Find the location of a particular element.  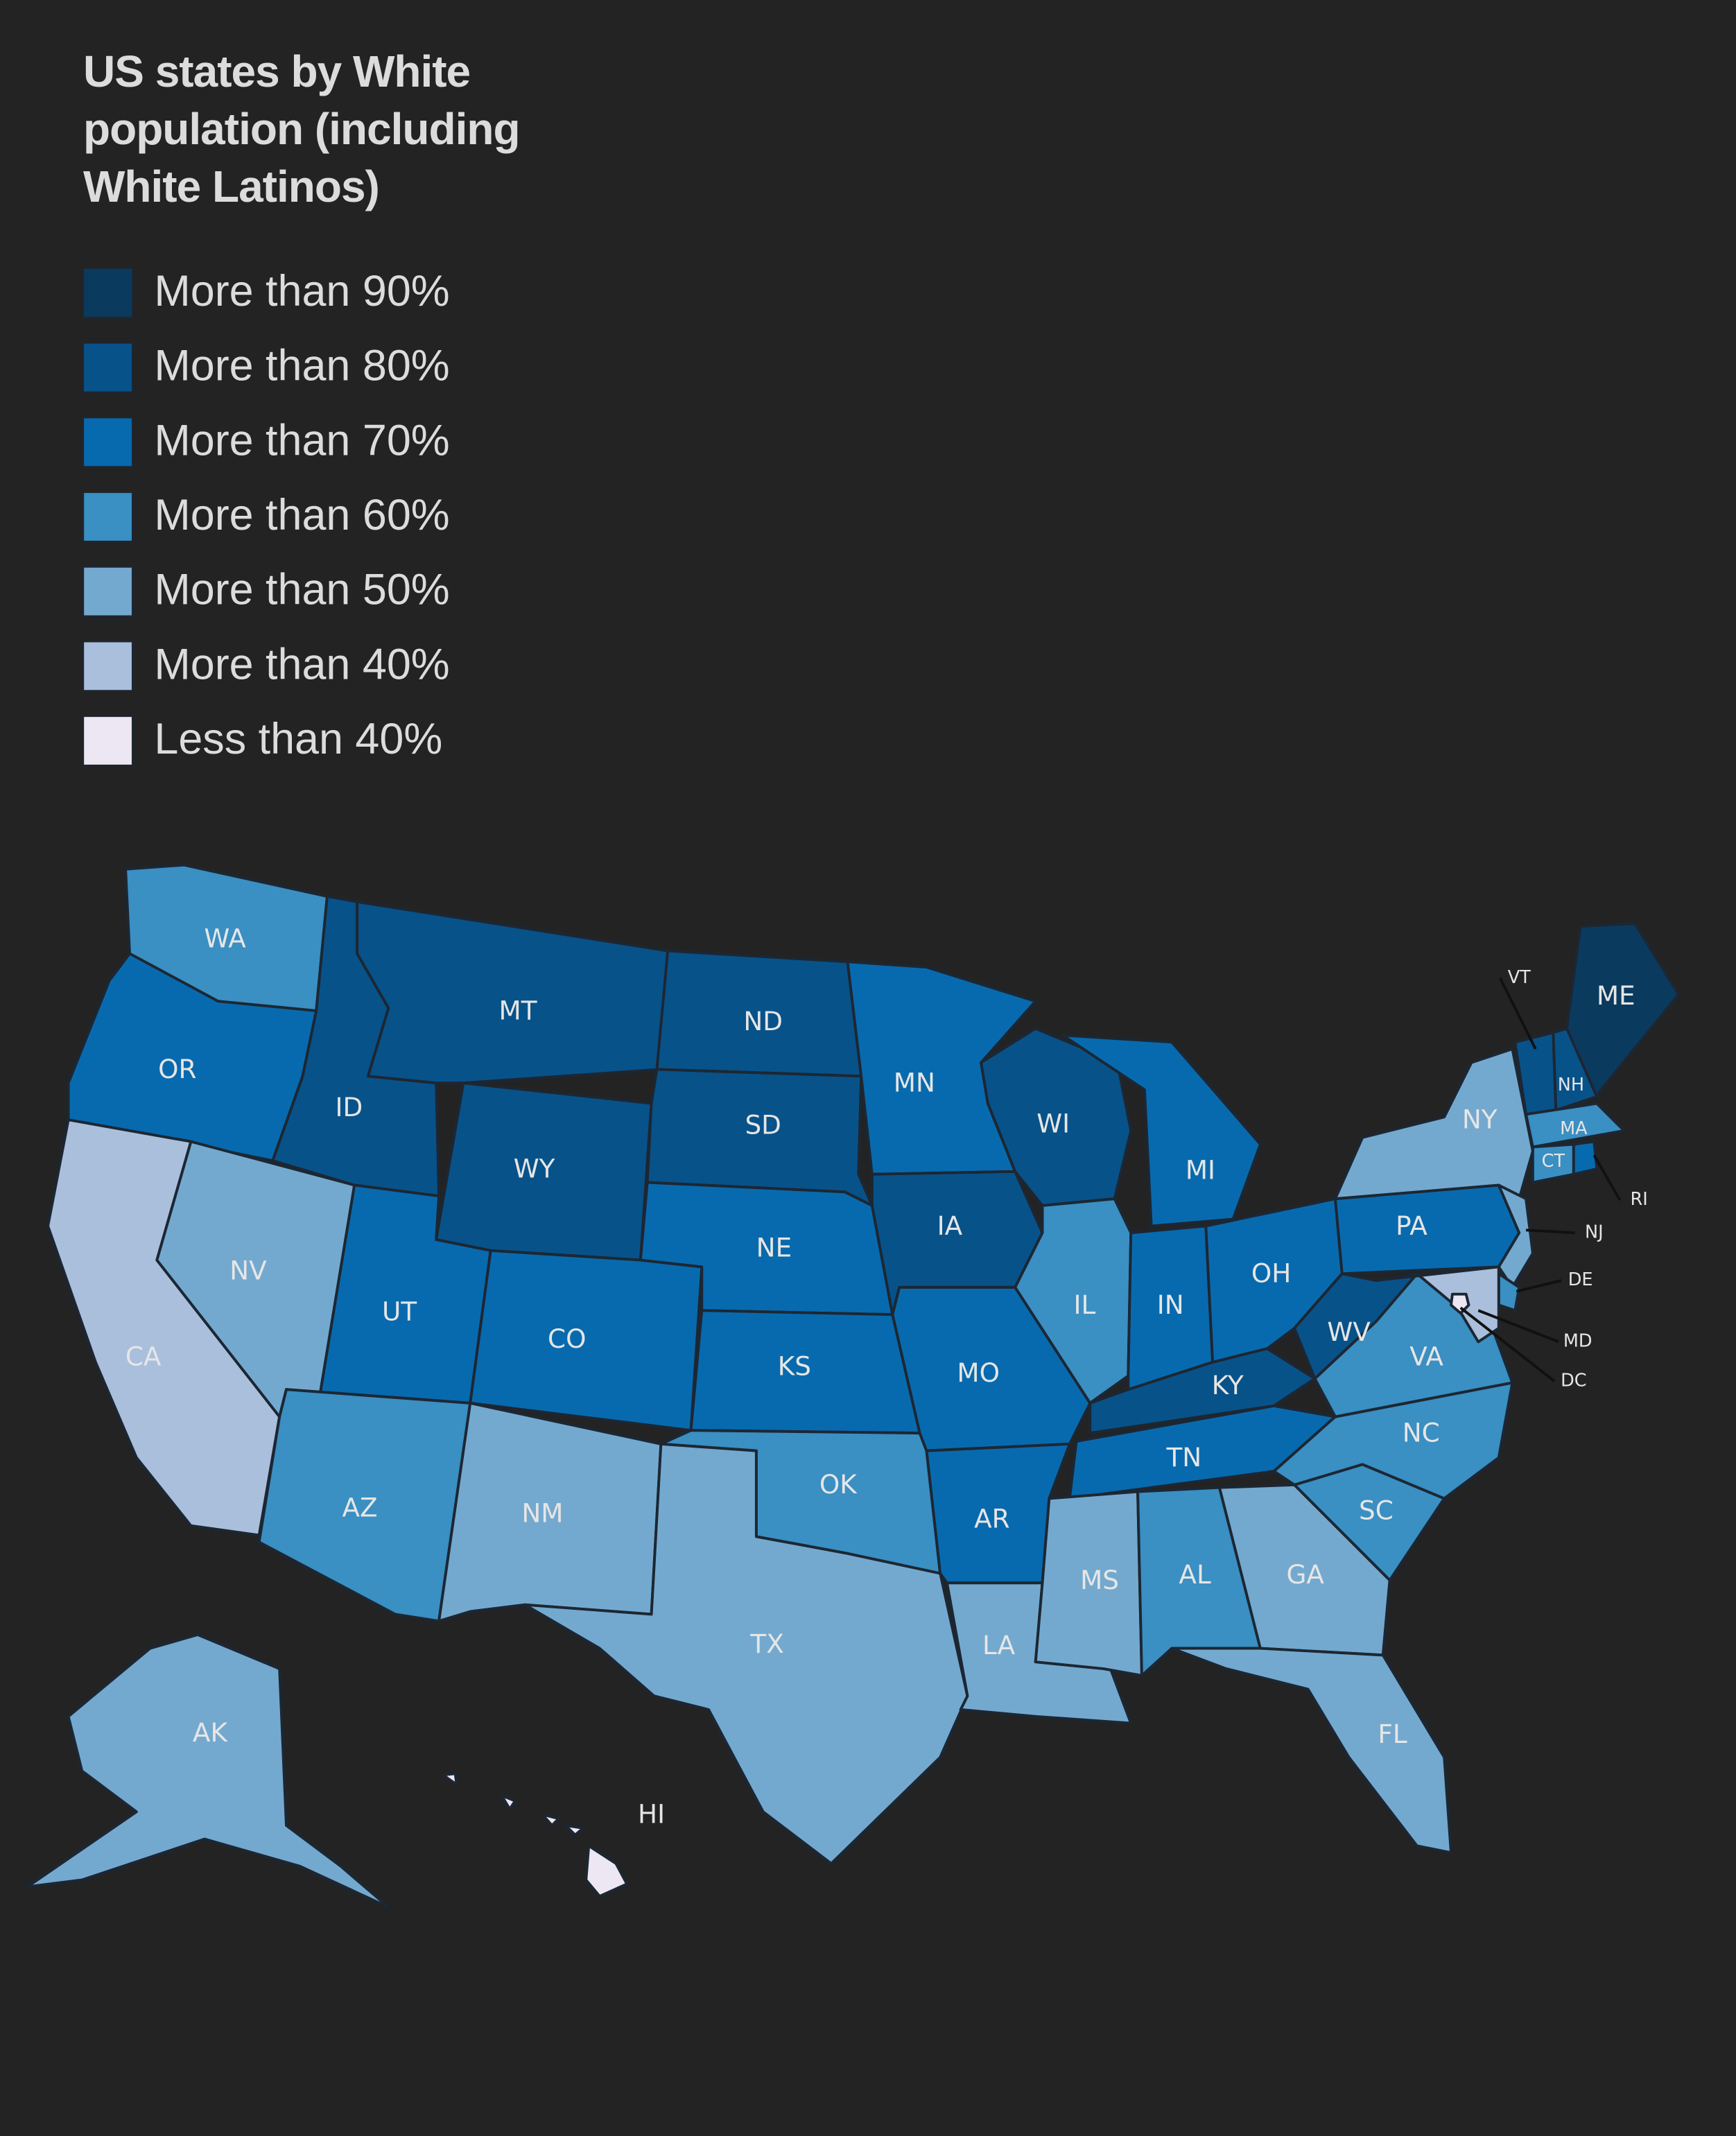

legend-label: More than 50% is located at coordinates (301, 590).